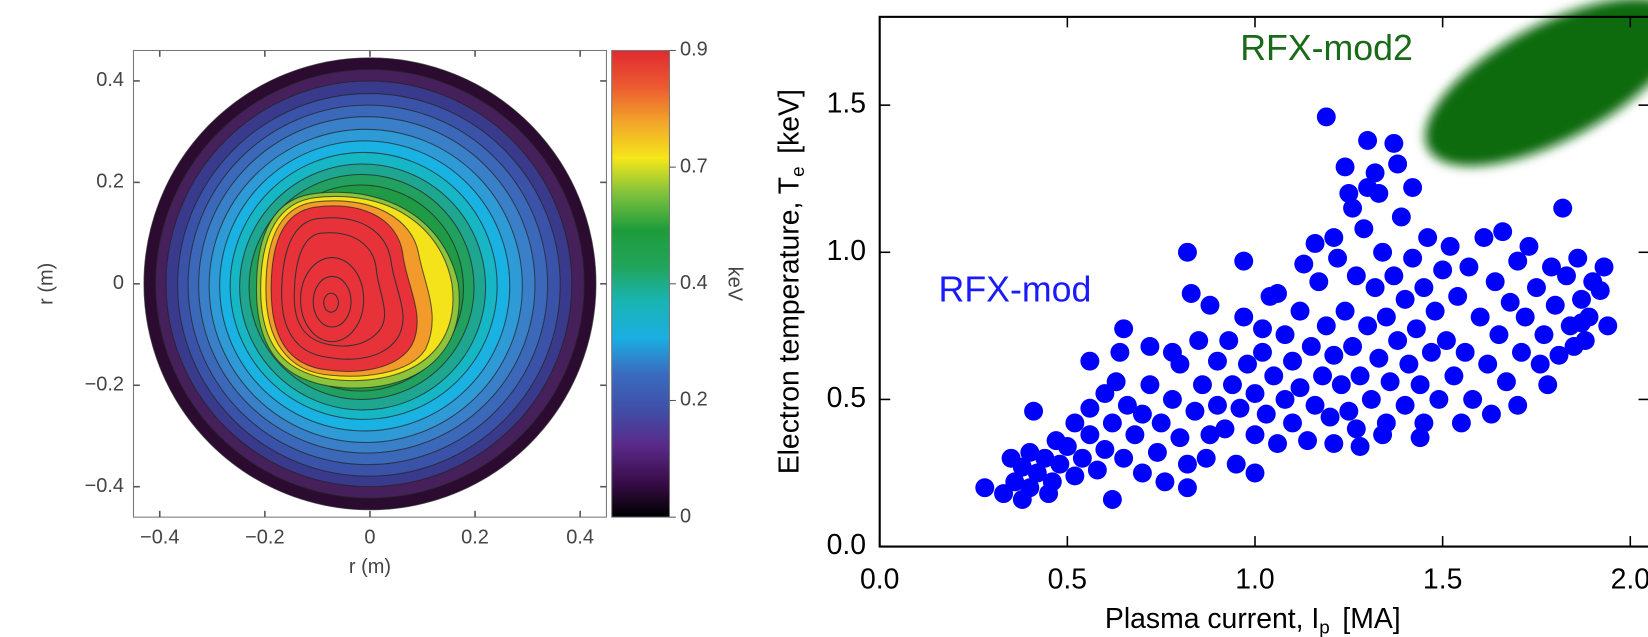 The width and height of the screenshot is (1648, 637). I want to click on y-tick-label: −0.2, so click(104, 385).